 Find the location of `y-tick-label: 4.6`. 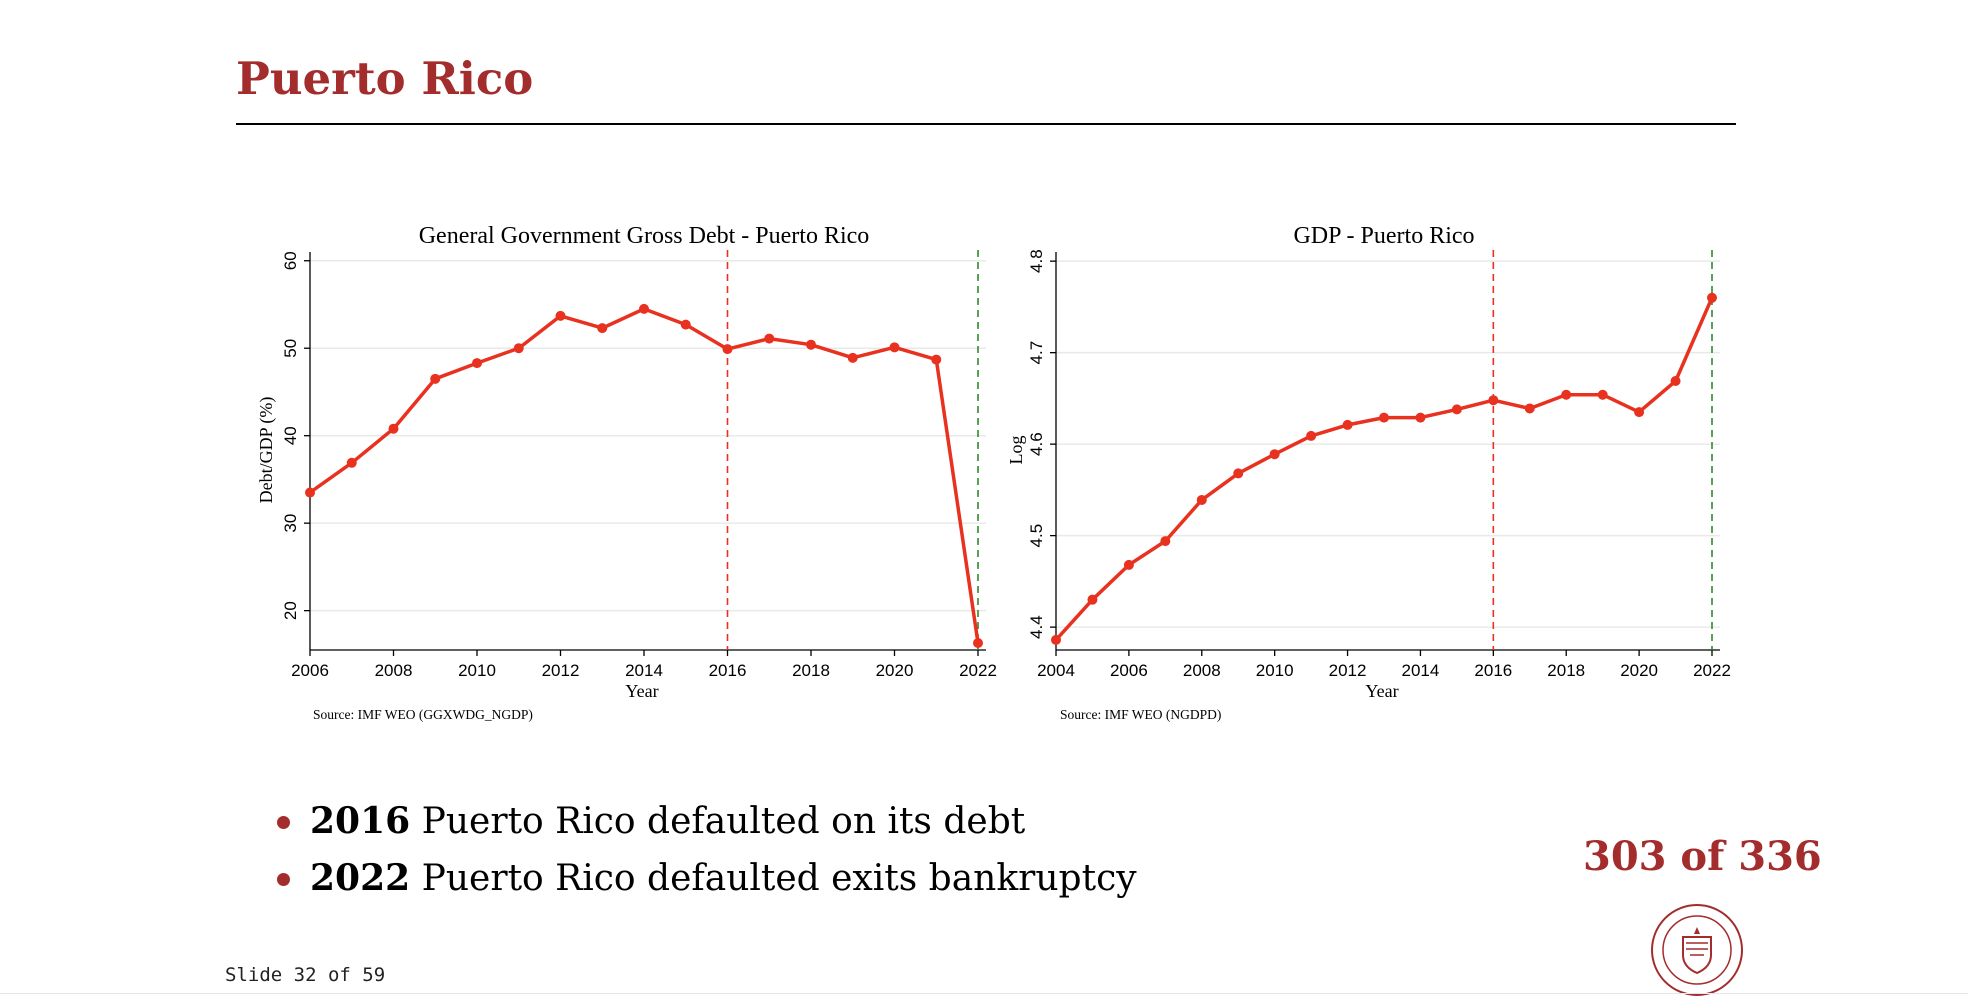

y-tick-label: 4.6 is located at coordinates (1036, 444).